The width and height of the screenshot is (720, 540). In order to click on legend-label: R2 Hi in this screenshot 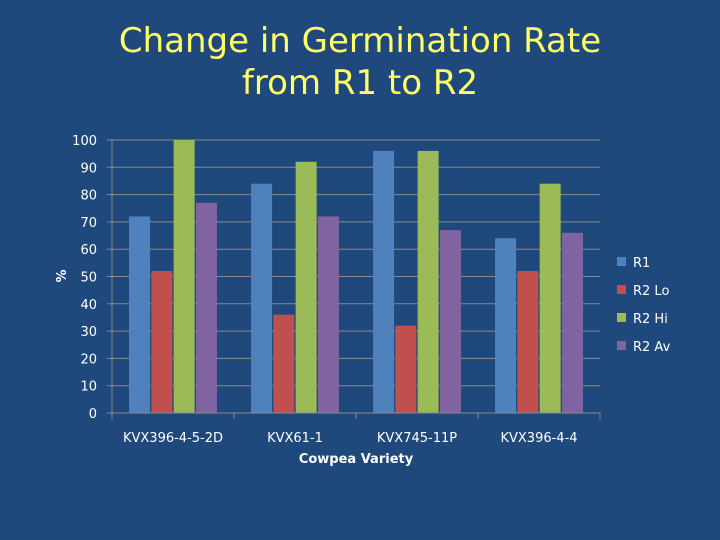, I will do `click(650, 319)`.